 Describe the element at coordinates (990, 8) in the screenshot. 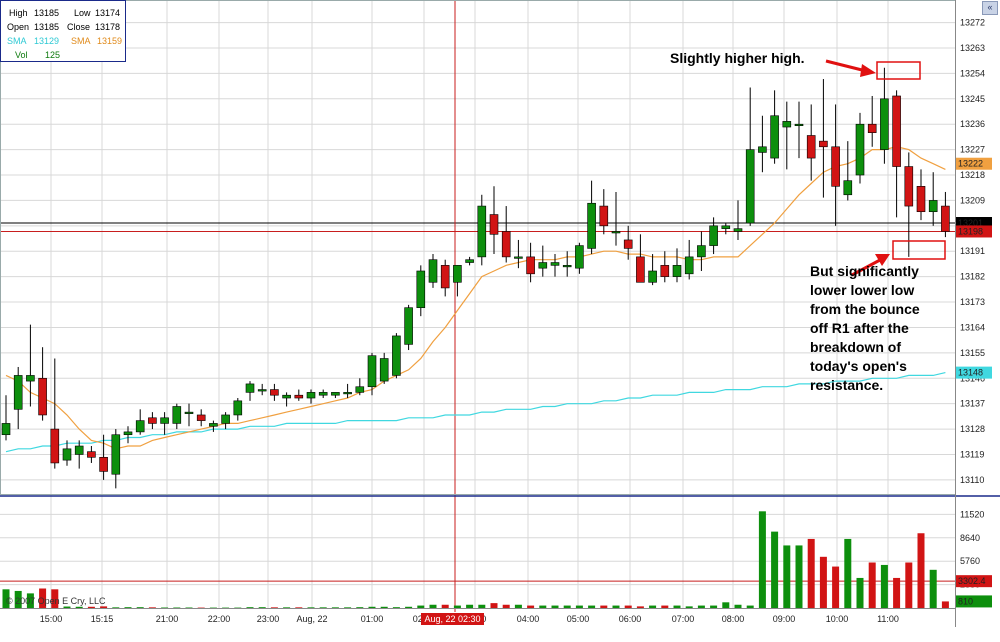

I see `collapse-panel-button: «` at that location.